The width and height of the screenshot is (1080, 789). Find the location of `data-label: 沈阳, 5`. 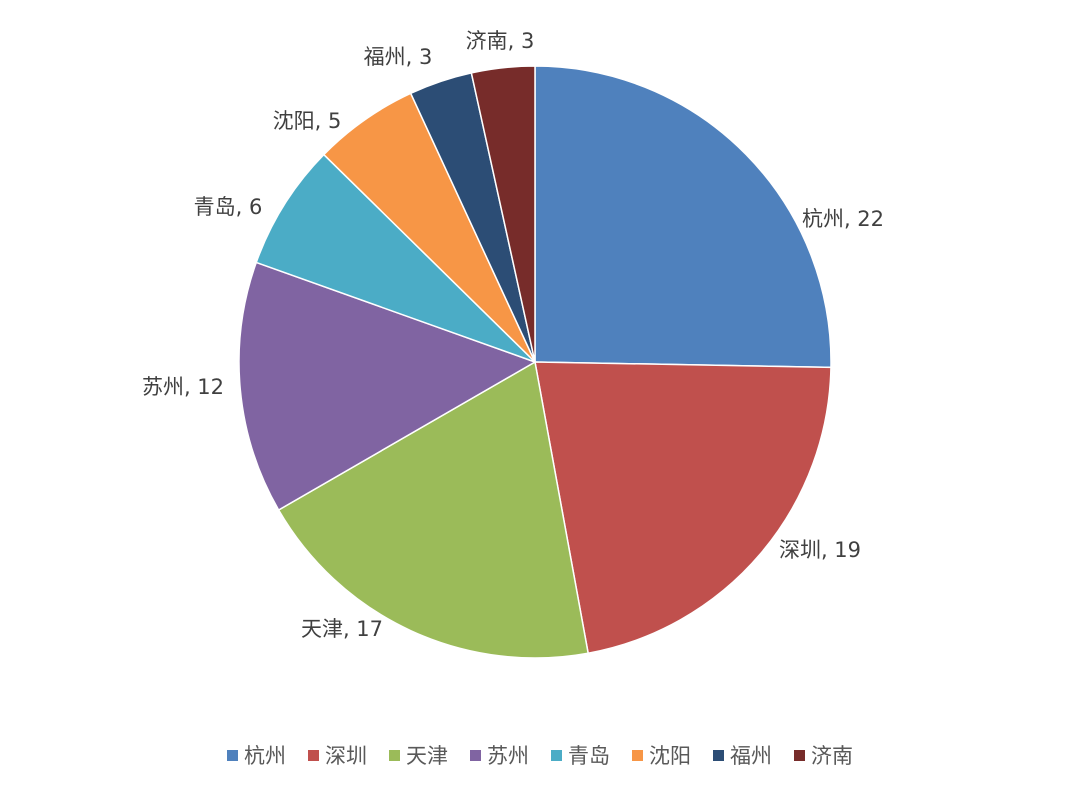

data-label: 沈阳, 5 is located at coordinates (307, 121).